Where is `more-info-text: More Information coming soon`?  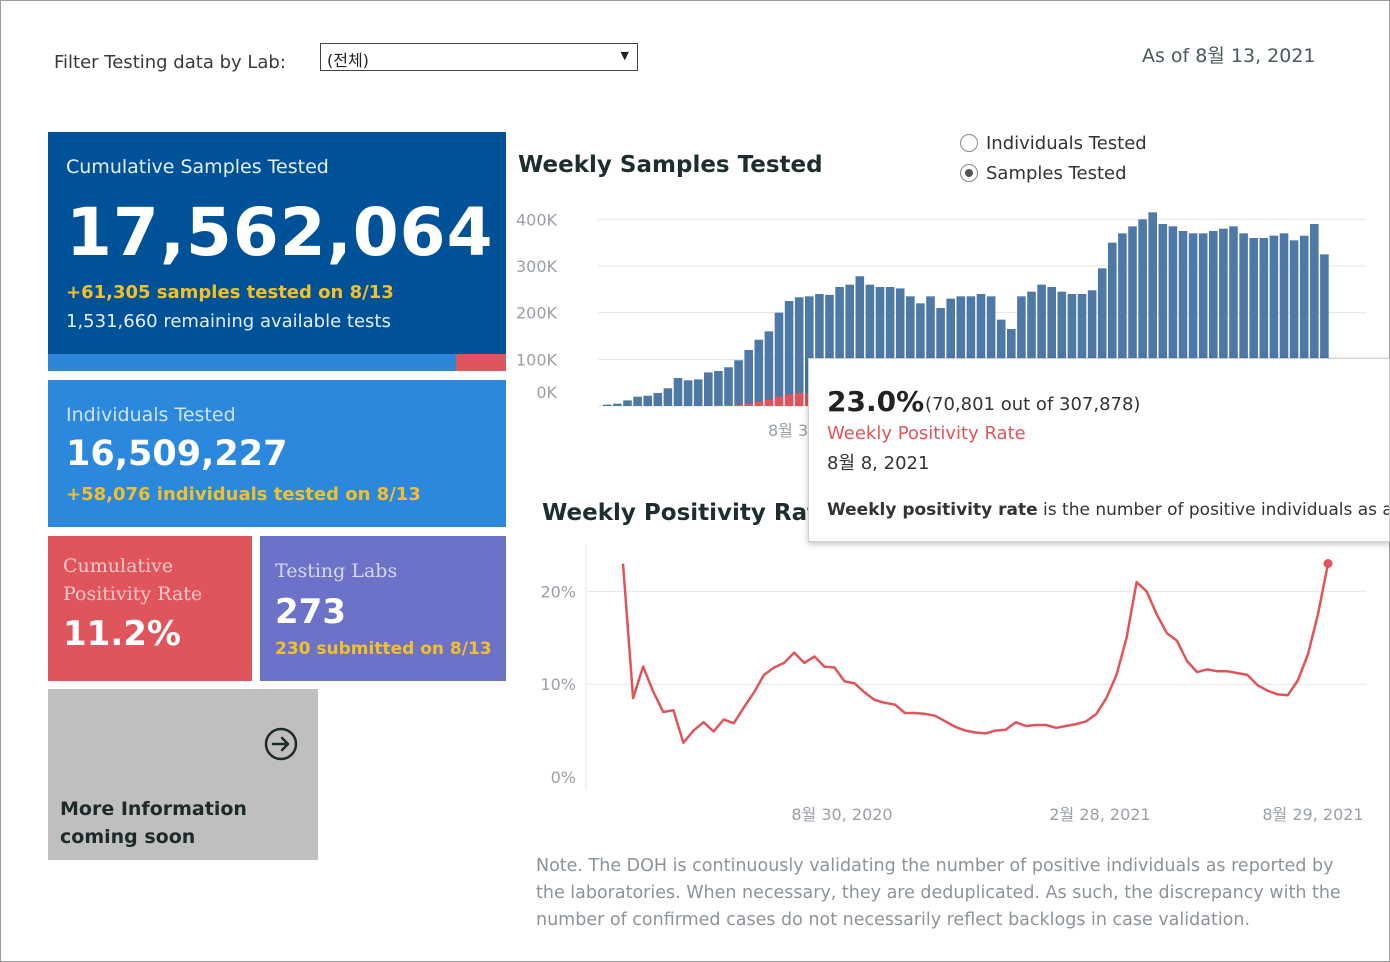 more-info-text: More Information coming soon is located at coordinates (153, 823).